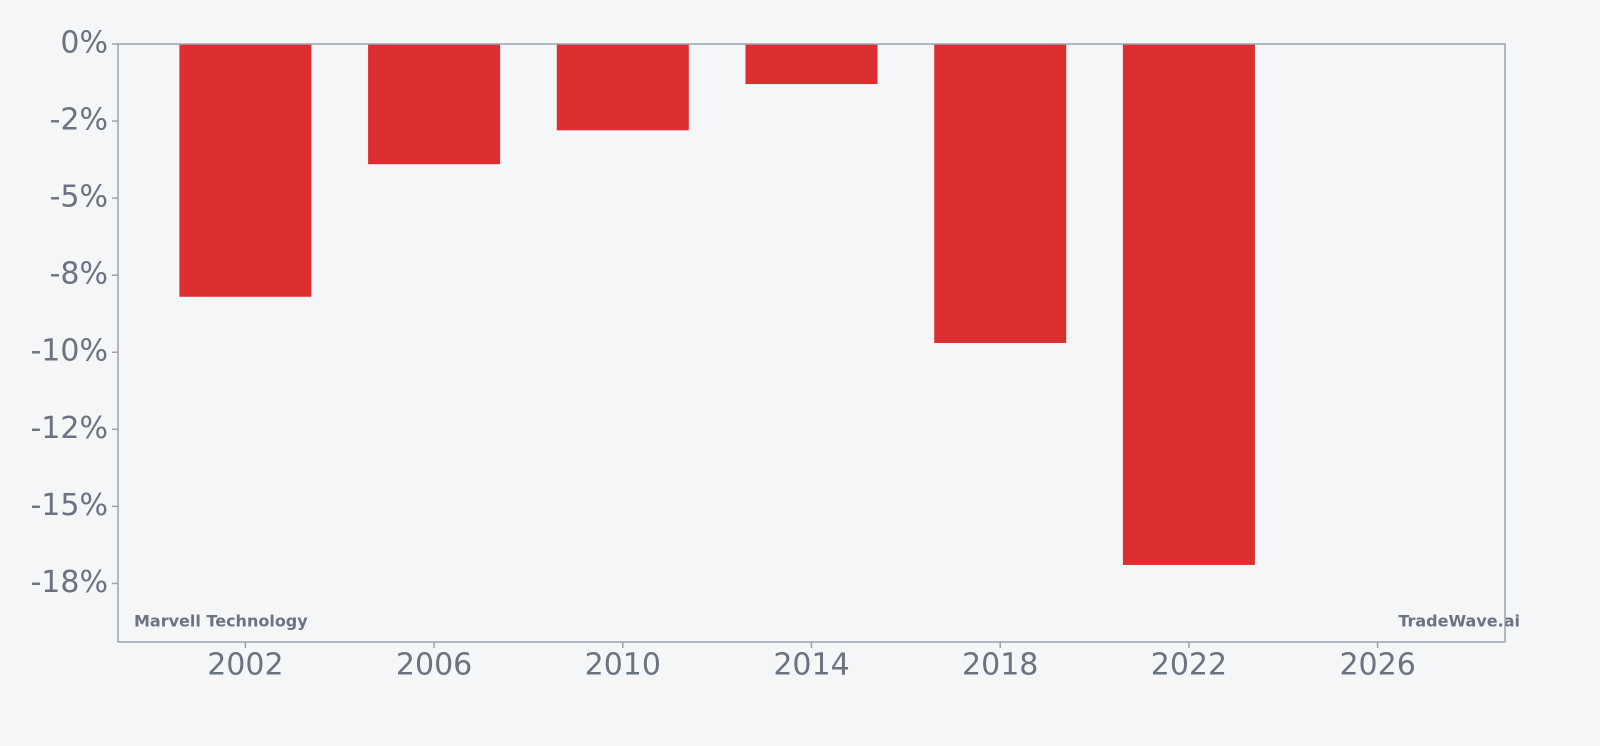  I want to click on y-tick-label: -5%, so click(79, 197).